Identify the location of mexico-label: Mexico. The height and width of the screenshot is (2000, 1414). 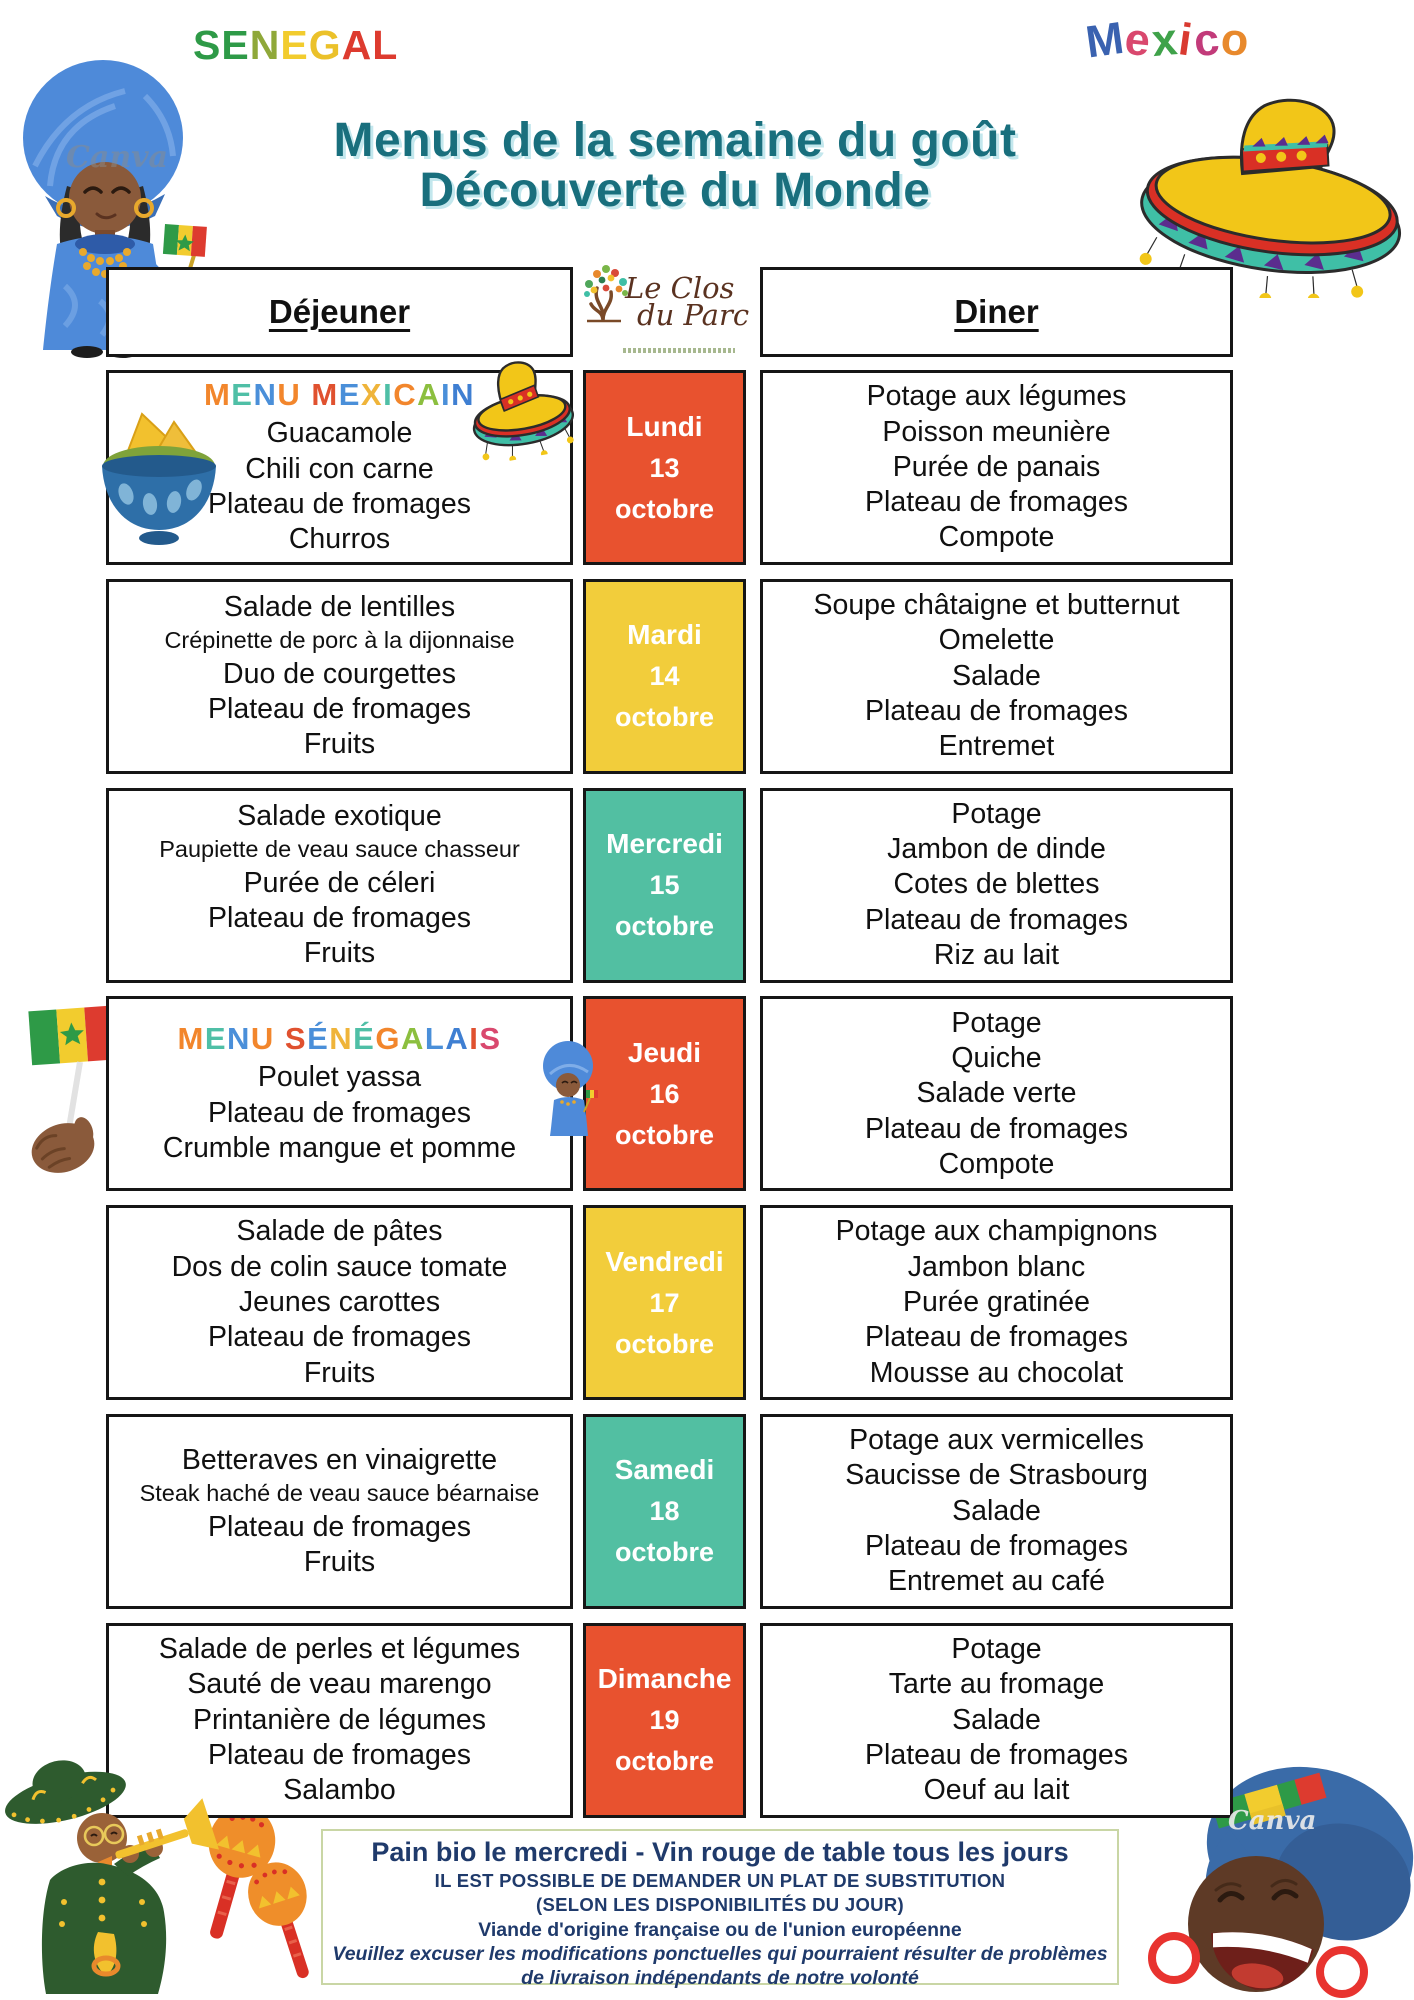
(1167, 39).